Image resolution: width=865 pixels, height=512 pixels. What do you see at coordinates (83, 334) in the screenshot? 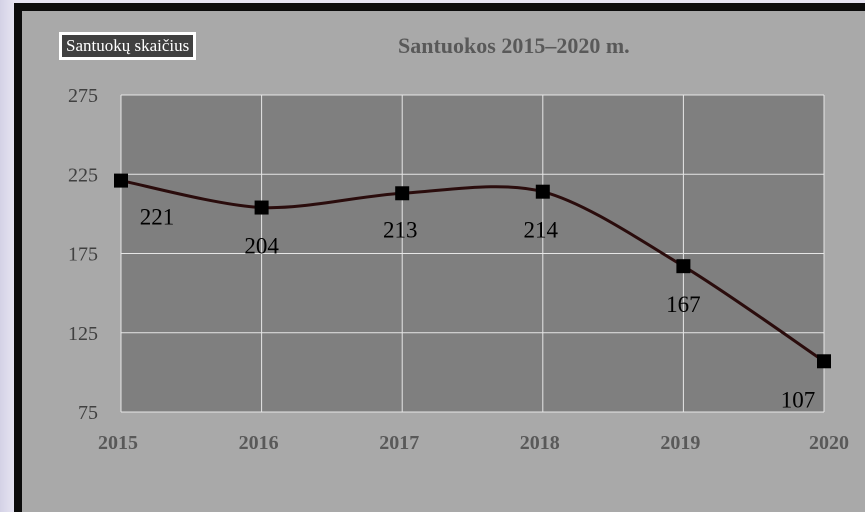
I see `y-tick-label: 125` at bounding box center [83, 334].